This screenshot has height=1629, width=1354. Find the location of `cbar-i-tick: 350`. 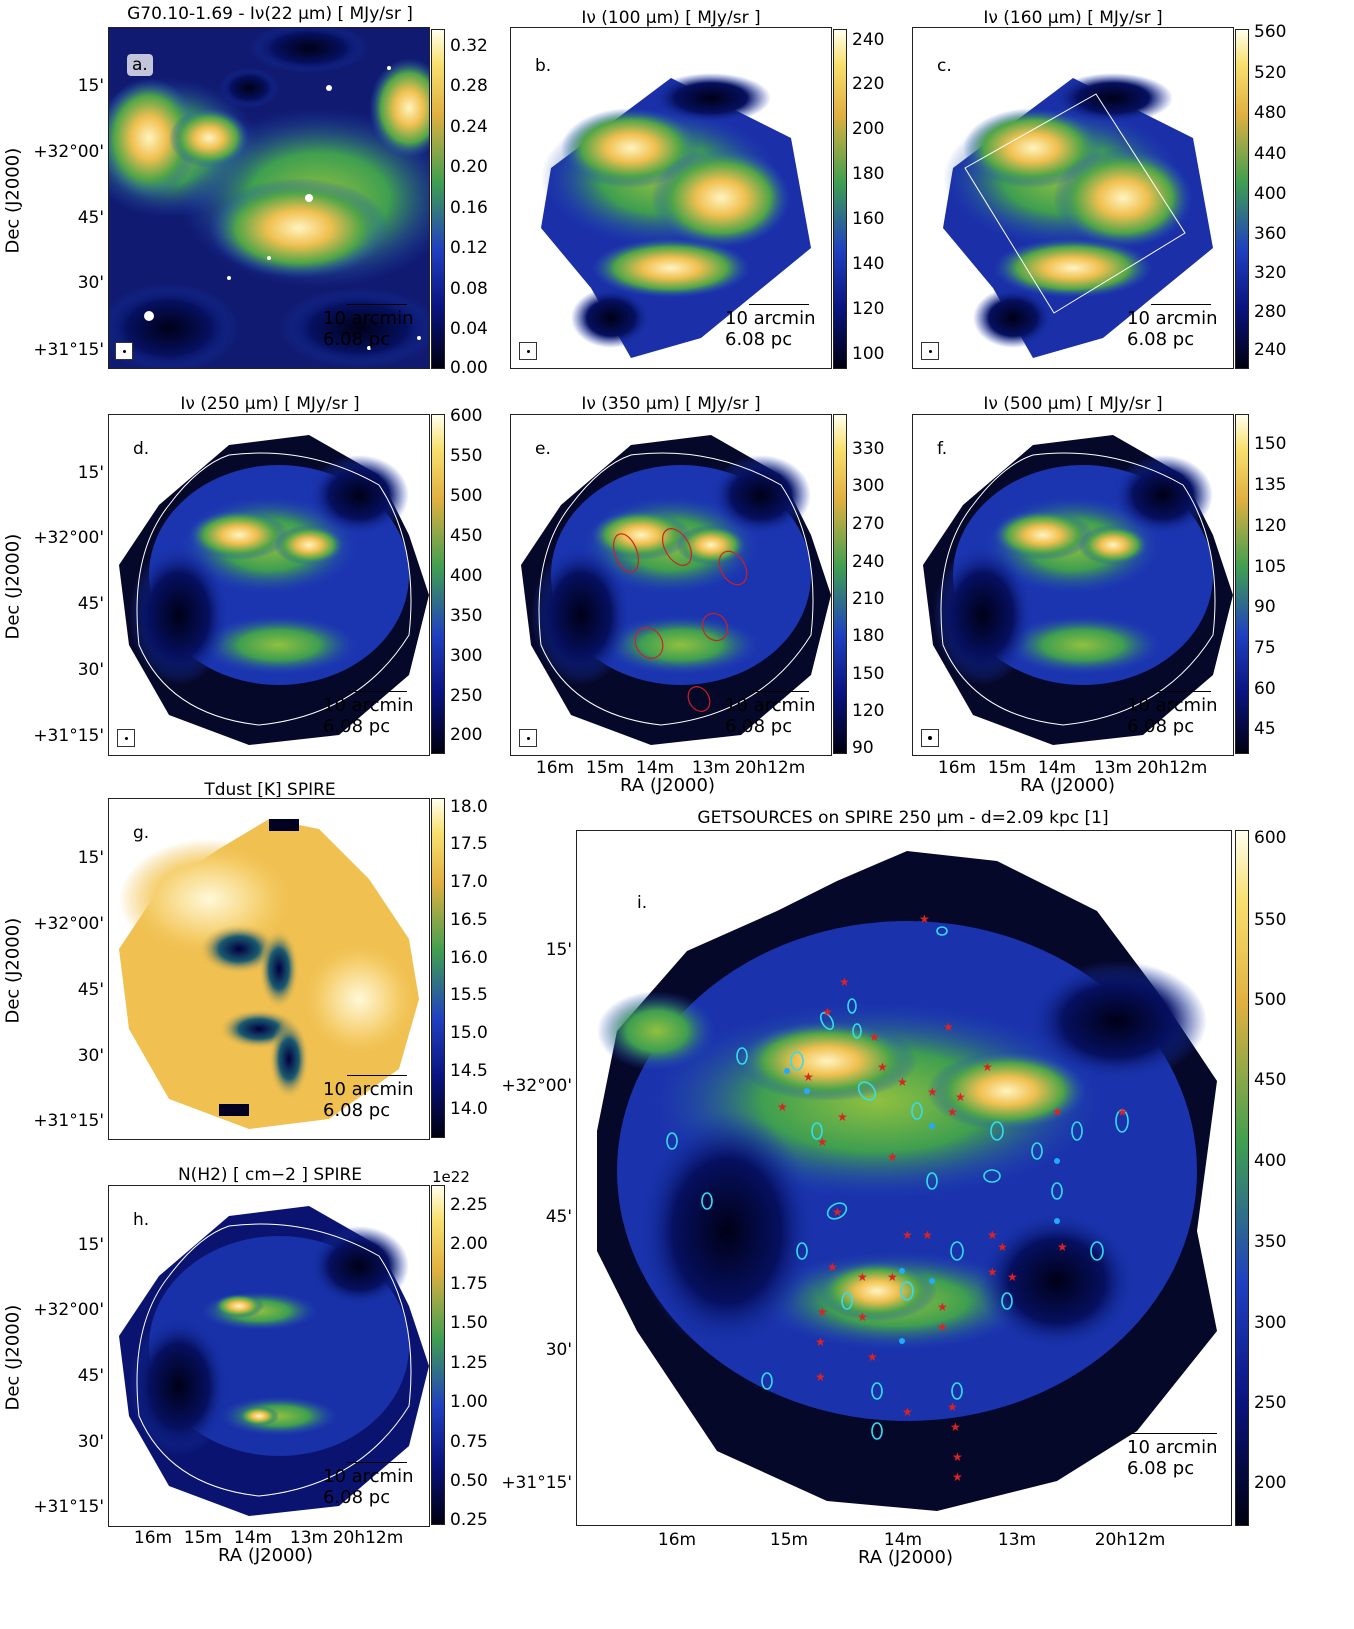

cbar-i-tick: 350 is located at coordinates (1270, 1242).